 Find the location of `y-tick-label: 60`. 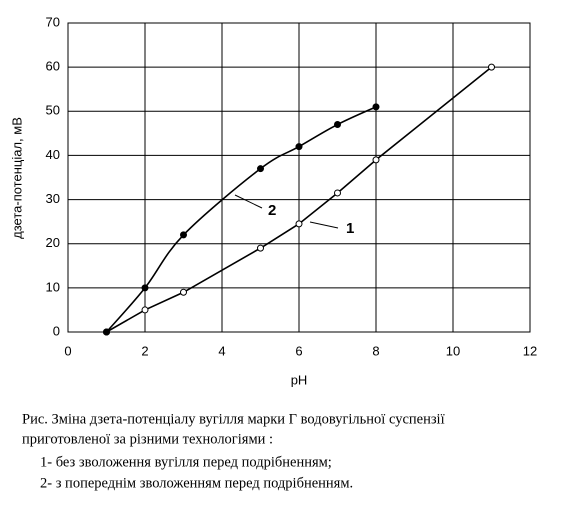

y-tick-label: 60 is located at coordinates (53, 66).